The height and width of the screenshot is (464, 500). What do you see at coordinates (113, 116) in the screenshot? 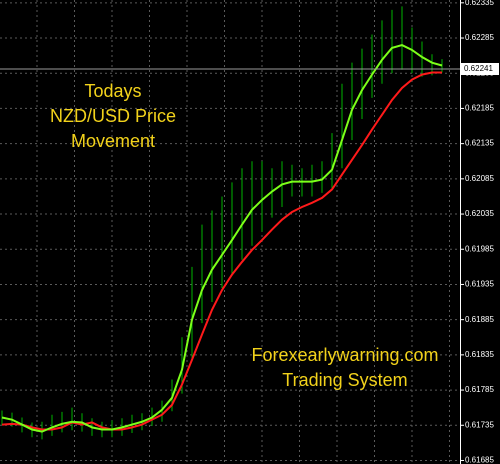
I see `annotation: NZD/USD Price` at bounding box center [113, 116].